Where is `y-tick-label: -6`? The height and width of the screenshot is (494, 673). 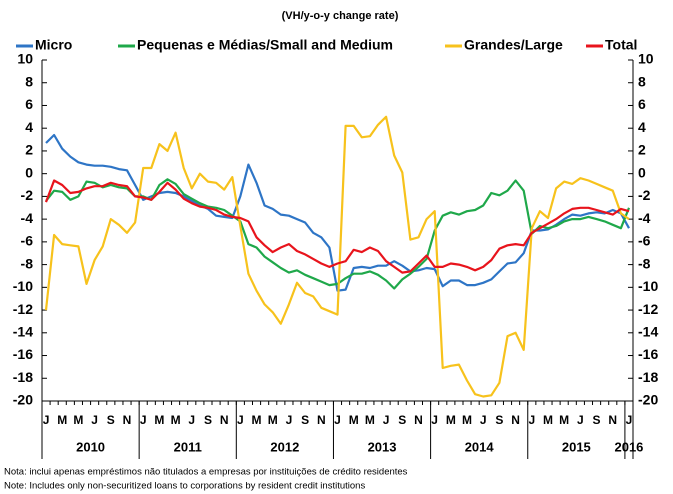
y-tick-label: -6 is located at coordinates (27, 241).